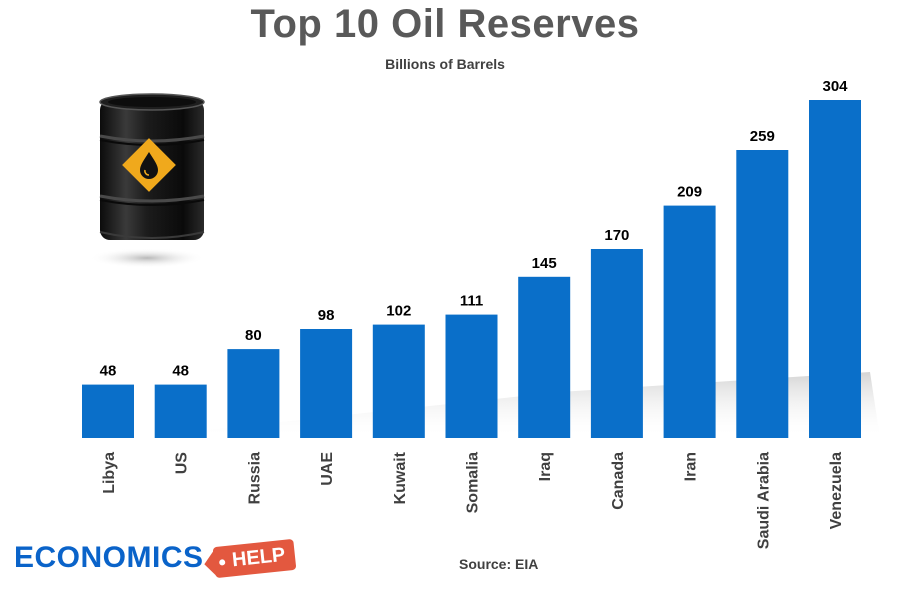 The width and height of the screenshot is (900, 594). What do you see at coordinates (473, 482) in the screenshot?
I see `category-label: Somalia` at bounding box center [473, 482].